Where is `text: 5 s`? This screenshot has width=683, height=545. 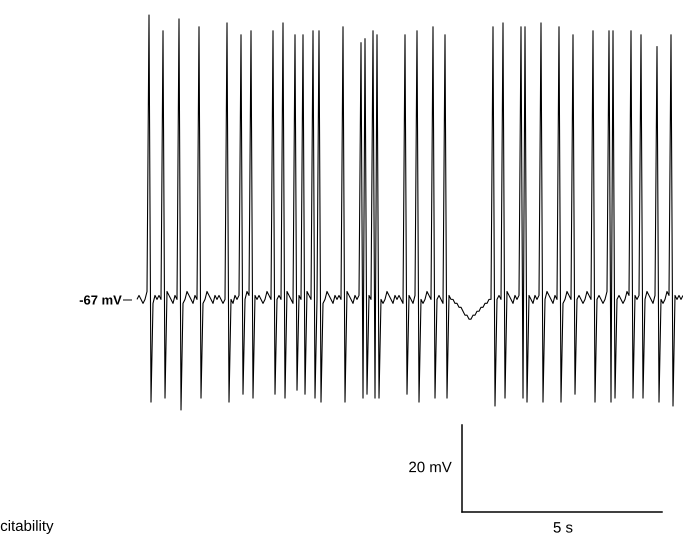
text: 5 s is located at coordinates (563, 527).